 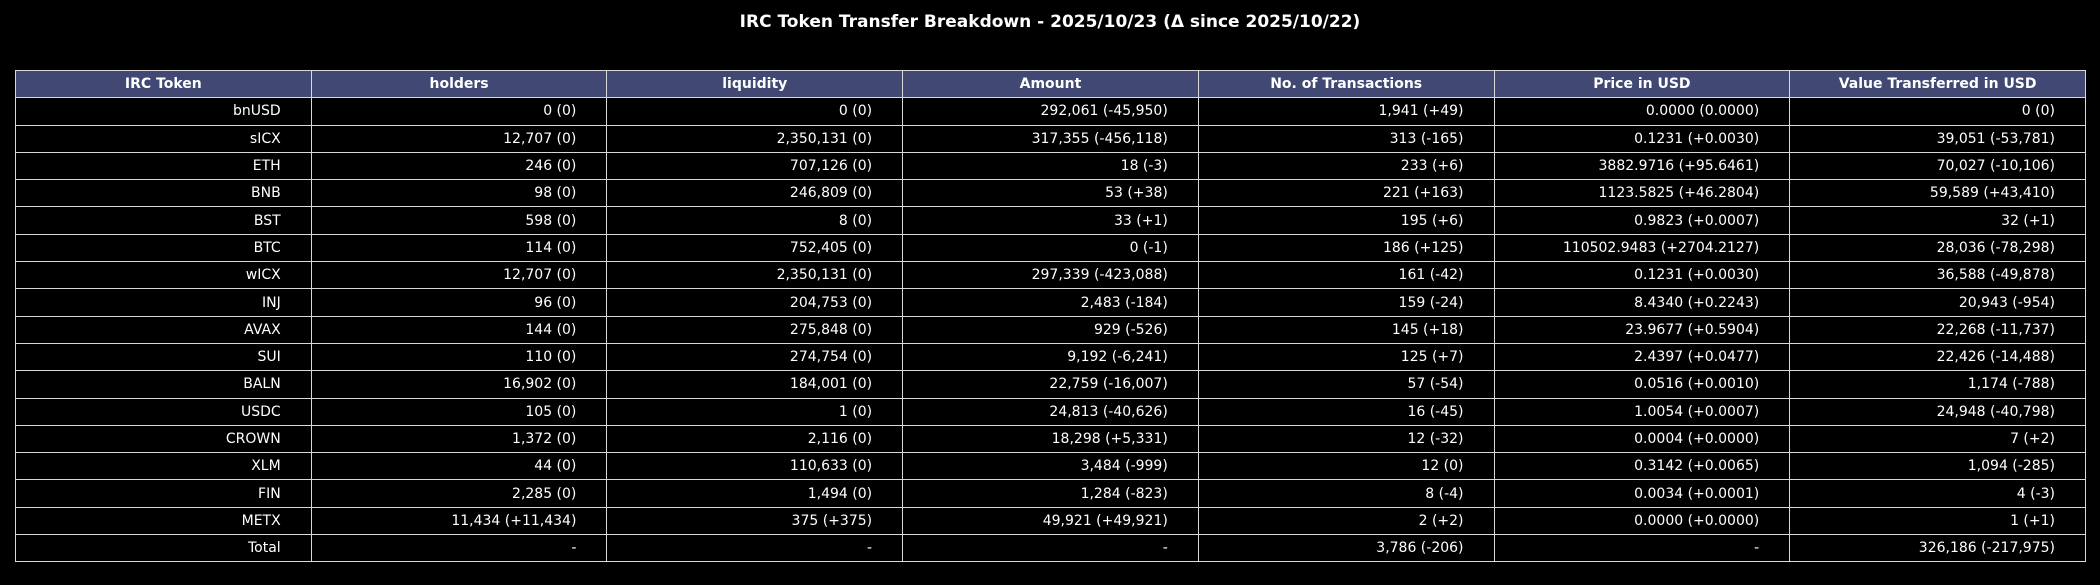 What do you see at coordinates (1346, 548) in the screenshot?
I see `cell-no-of-transactions: 3,786 (-206)` at bounding box center [1346, 548].